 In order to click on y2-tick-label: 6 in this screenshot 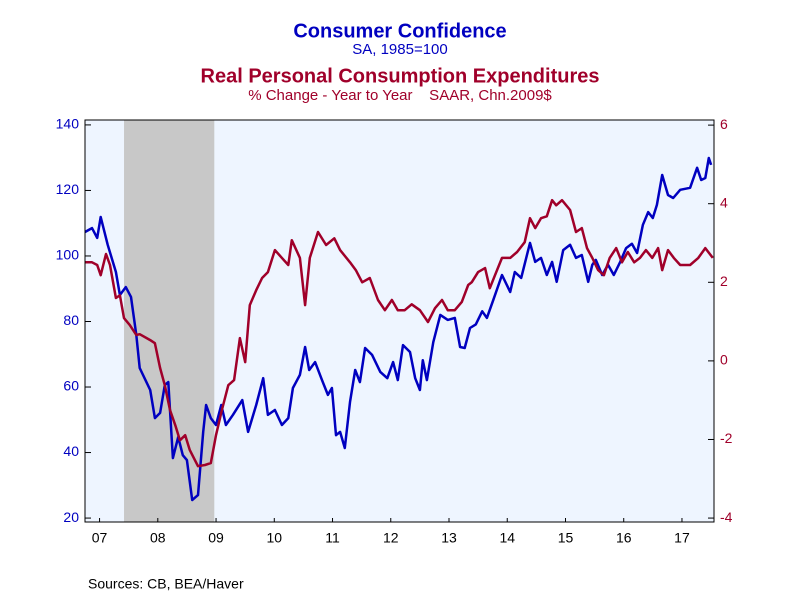, I will do `click(724, 124)`.